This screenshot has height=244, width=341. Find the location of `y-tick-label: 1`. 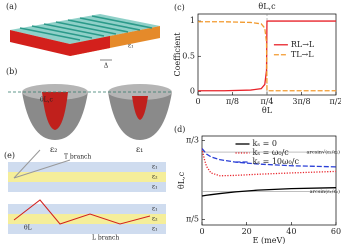

y-tick-label: 1 is located at coordinates (192, 20).